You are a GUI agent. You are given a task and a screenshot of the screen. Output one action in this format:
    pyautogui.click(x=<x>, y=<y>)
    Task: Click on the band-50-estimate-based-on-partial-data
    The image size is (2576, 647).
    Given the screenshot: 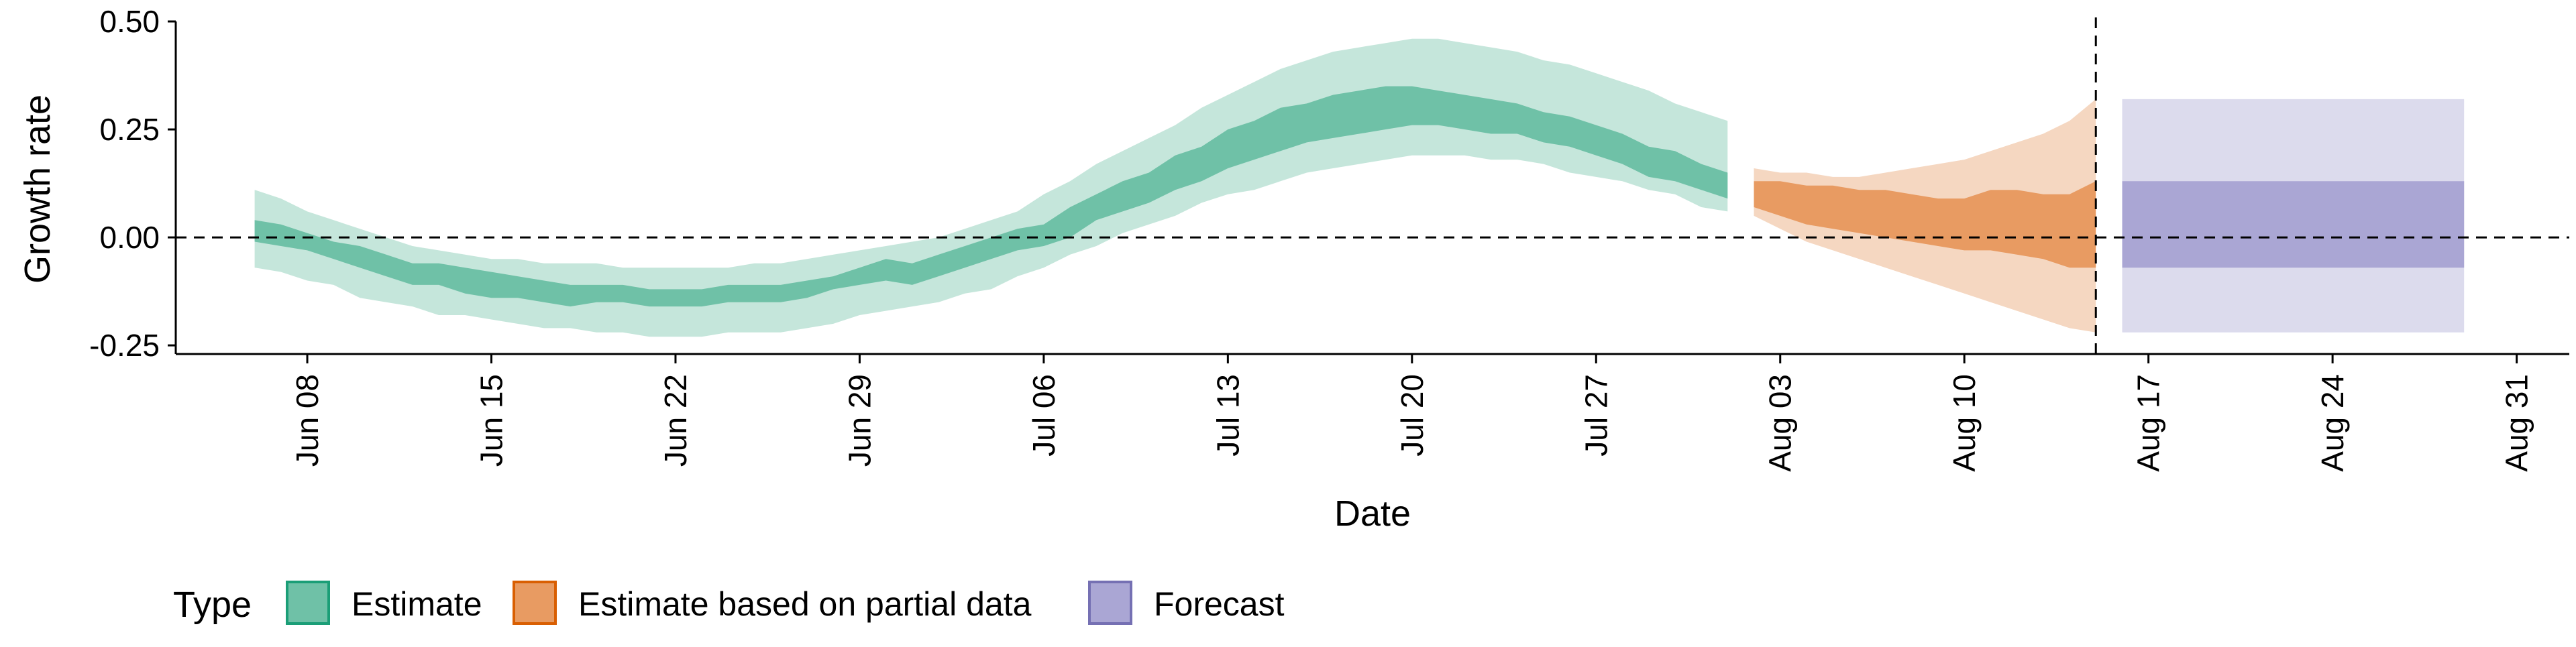 What is the action you would take?
    pyautogui.click(x=1925, y=224)
    